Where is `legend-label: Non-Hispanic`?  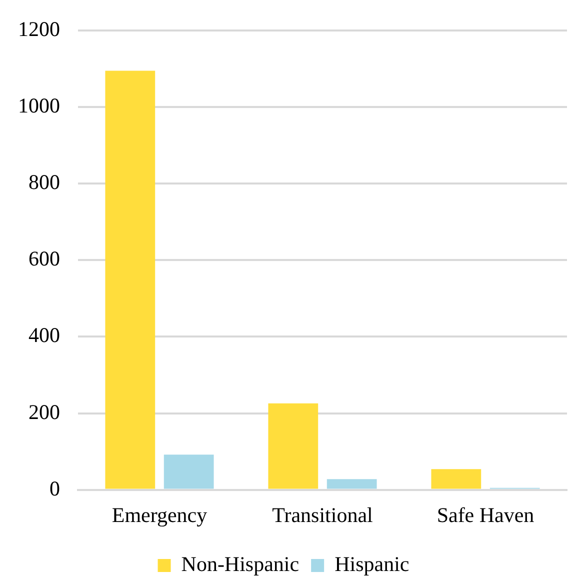
legend-label: Non-Hispanic is located at coordinates (240, 564).